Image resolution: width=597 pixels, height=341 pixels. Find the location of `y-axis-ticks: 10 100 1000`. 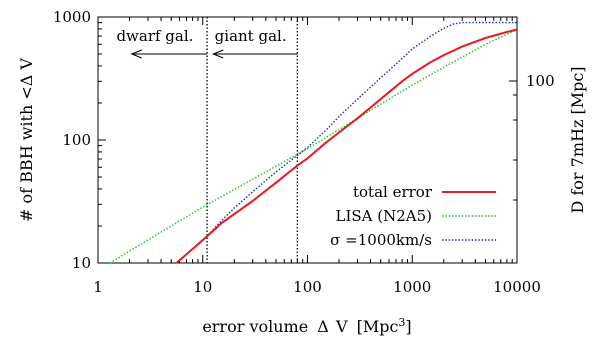

y-axis-ticks: 10 100 1000 is located at coordinates (79, 140).